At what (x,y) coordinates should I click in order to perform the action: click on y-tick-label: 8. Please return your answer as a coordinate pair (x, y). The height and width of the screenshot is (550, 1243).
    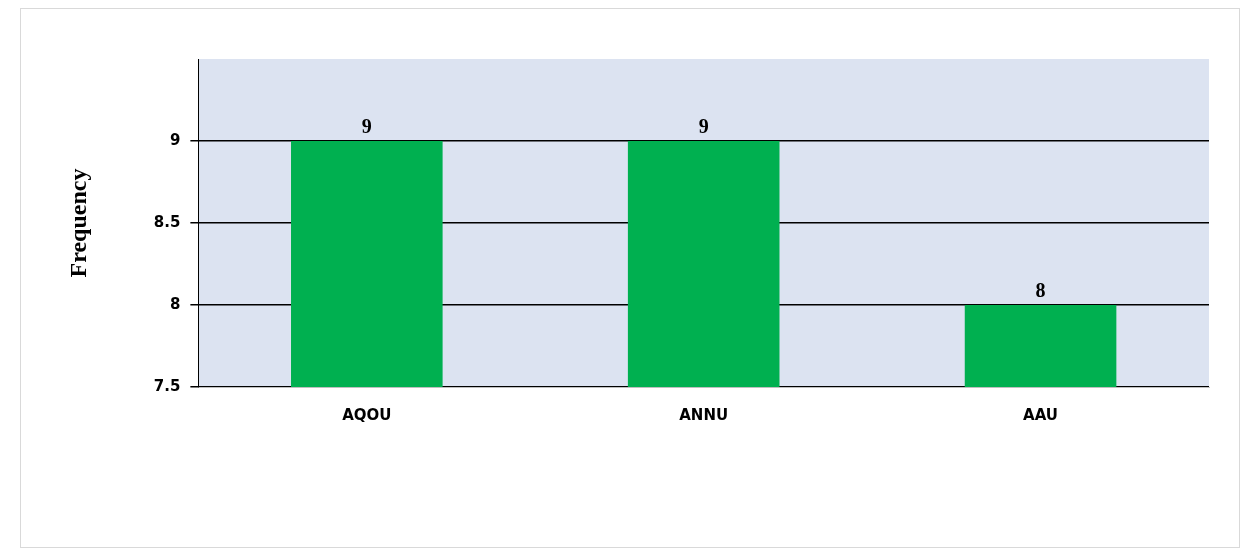
    Looking at the image, I should click on (175, 303).